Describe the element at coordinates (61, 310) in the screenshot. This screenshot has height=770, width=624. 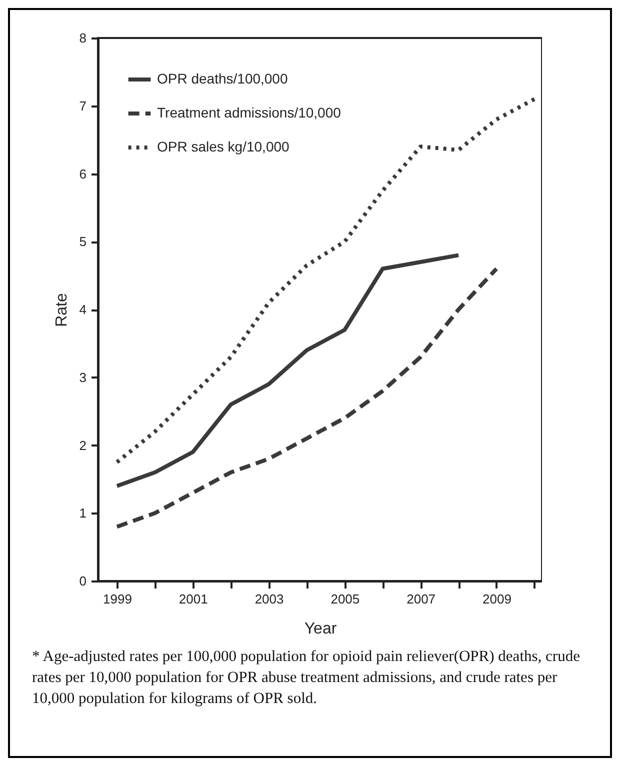
I see `y-axis-title: Rate` at that location.